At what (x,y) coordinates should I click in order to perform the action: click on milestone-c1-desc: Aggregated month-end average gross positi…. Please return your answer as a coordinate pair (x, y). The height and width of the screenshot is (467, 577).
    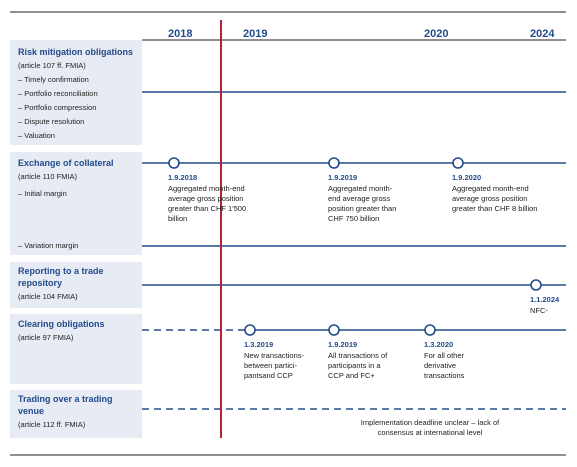
    Looking at the image, I should click on (207, 203).